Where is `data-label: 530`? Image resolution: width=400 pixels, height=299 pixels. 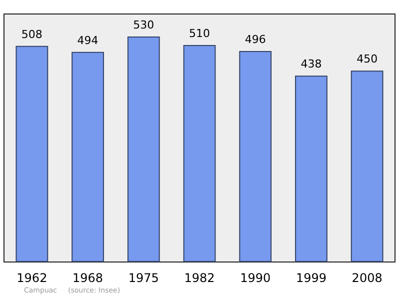 data-label: 530 is located at coordinates (143, 25).